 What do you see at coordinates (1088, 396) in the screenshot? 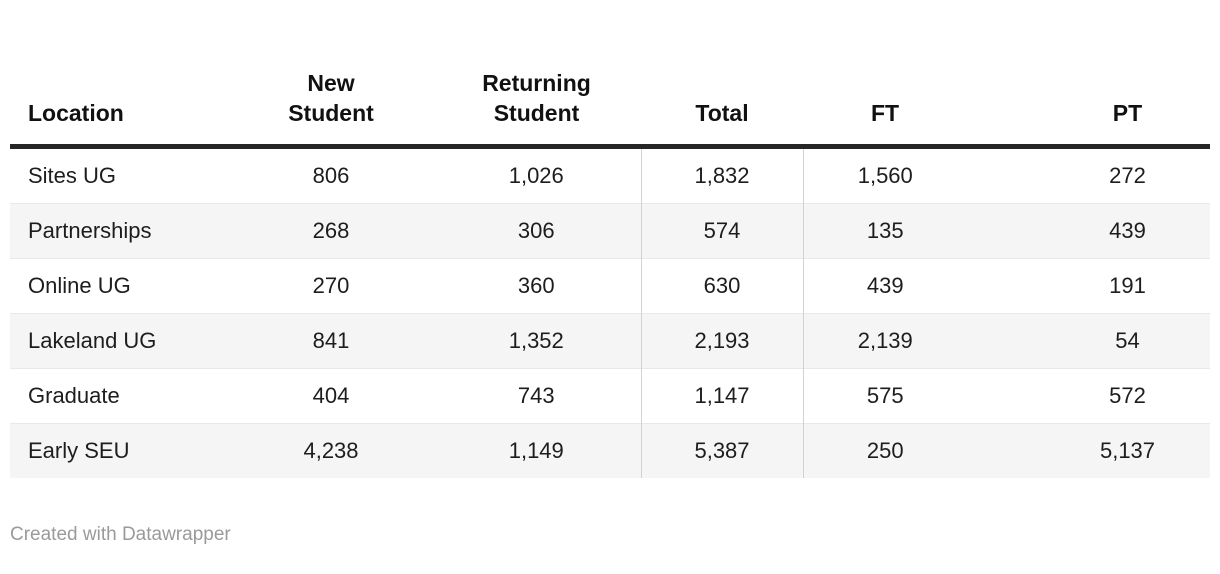
I see `cell-pt: 572` at bounding box center [1088, 396].